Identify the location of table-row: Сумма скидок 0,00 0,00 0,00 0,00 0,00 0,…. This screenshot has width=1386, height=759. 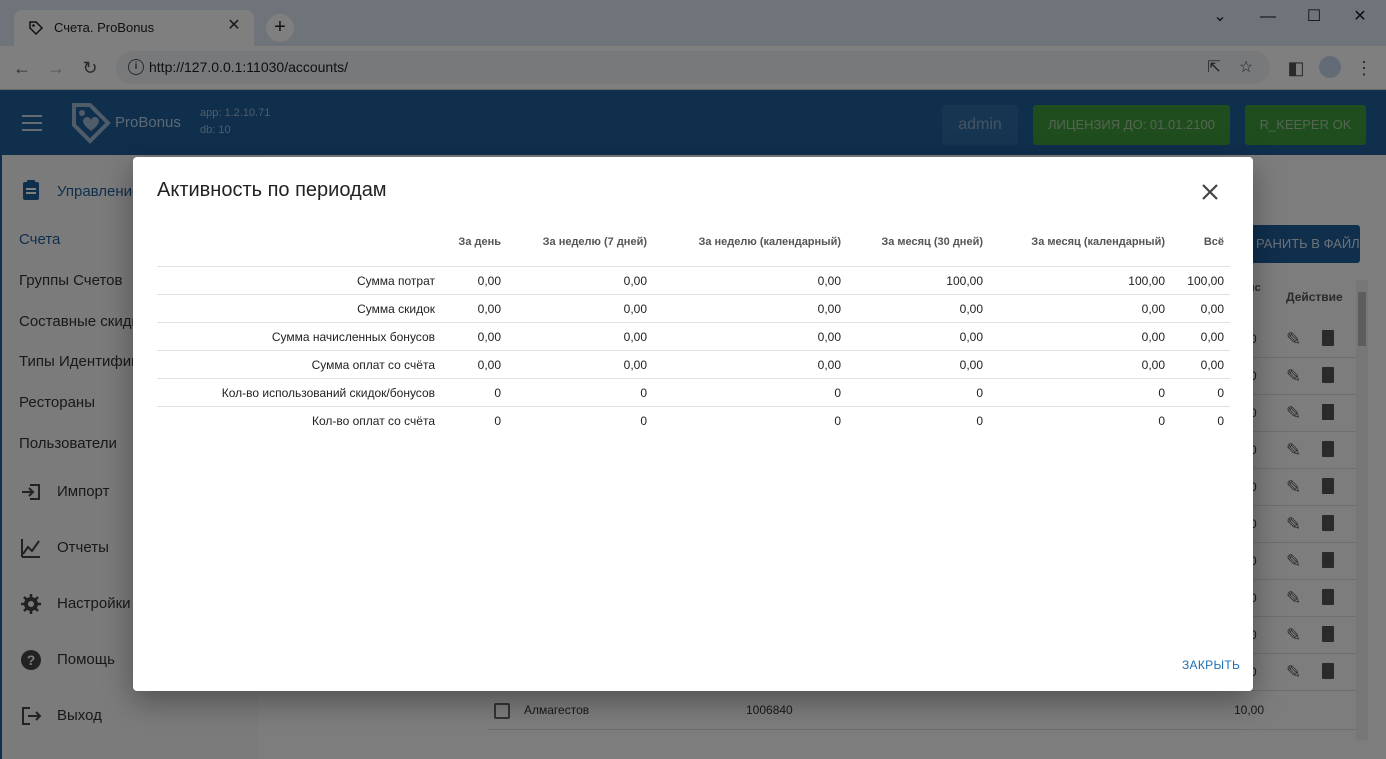
(693, 309).